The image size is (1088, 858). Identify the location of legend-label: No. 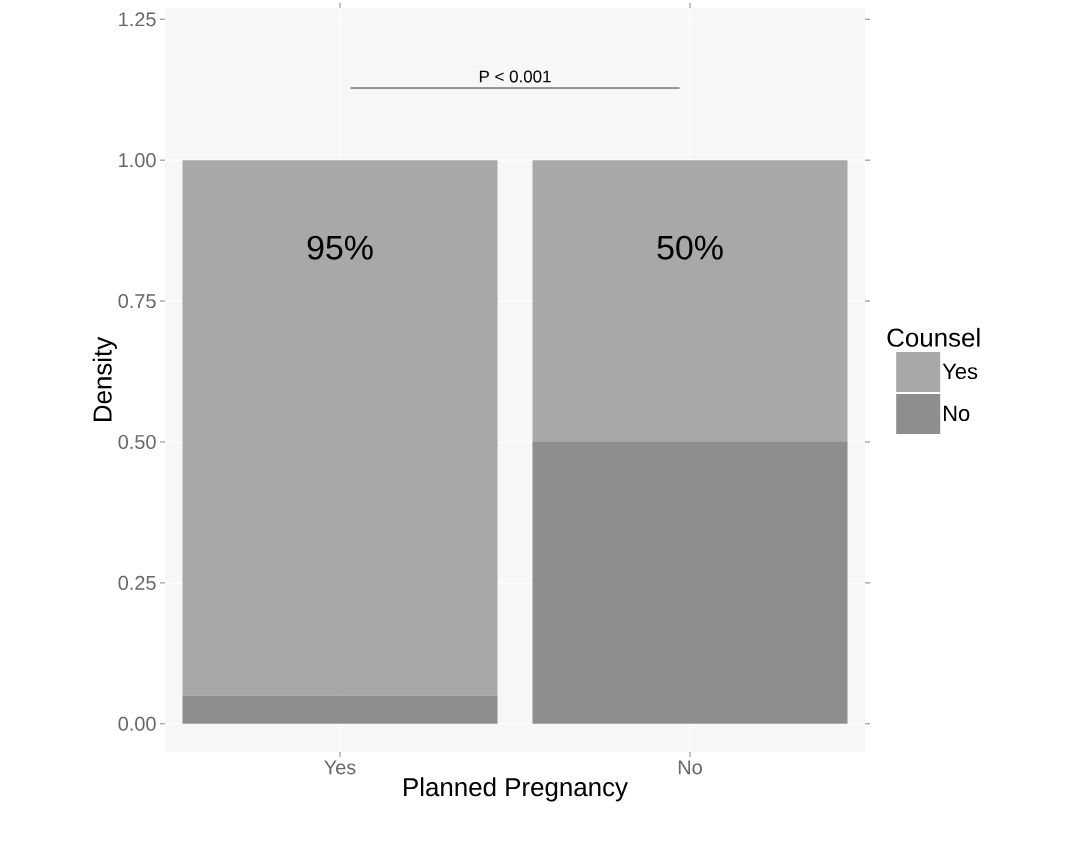
(956, 413).